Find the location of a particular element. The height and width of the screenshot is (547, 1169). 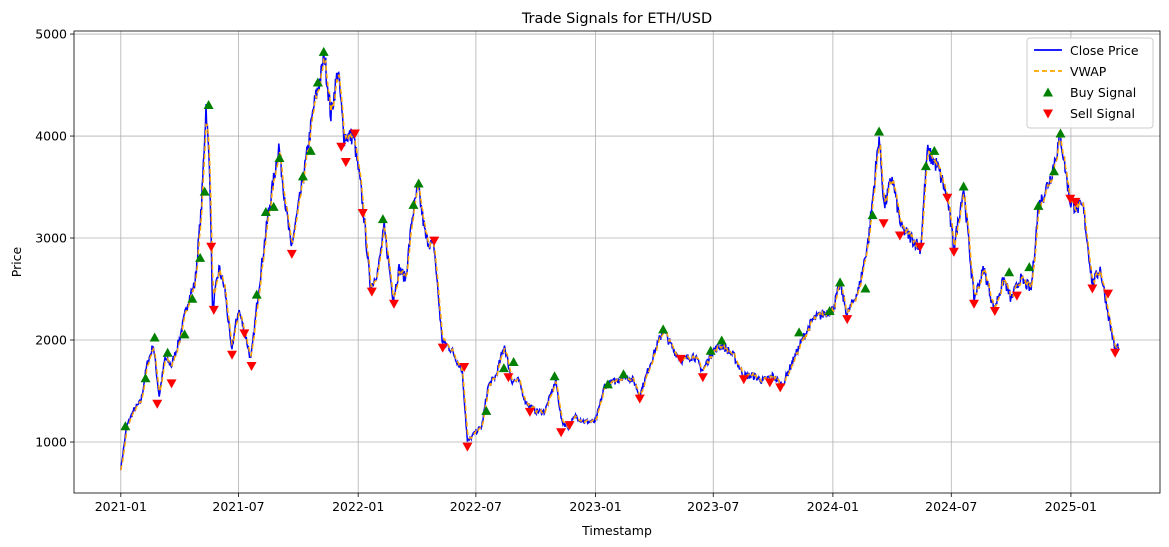

legend-box is located at coordinates (1090, 83).